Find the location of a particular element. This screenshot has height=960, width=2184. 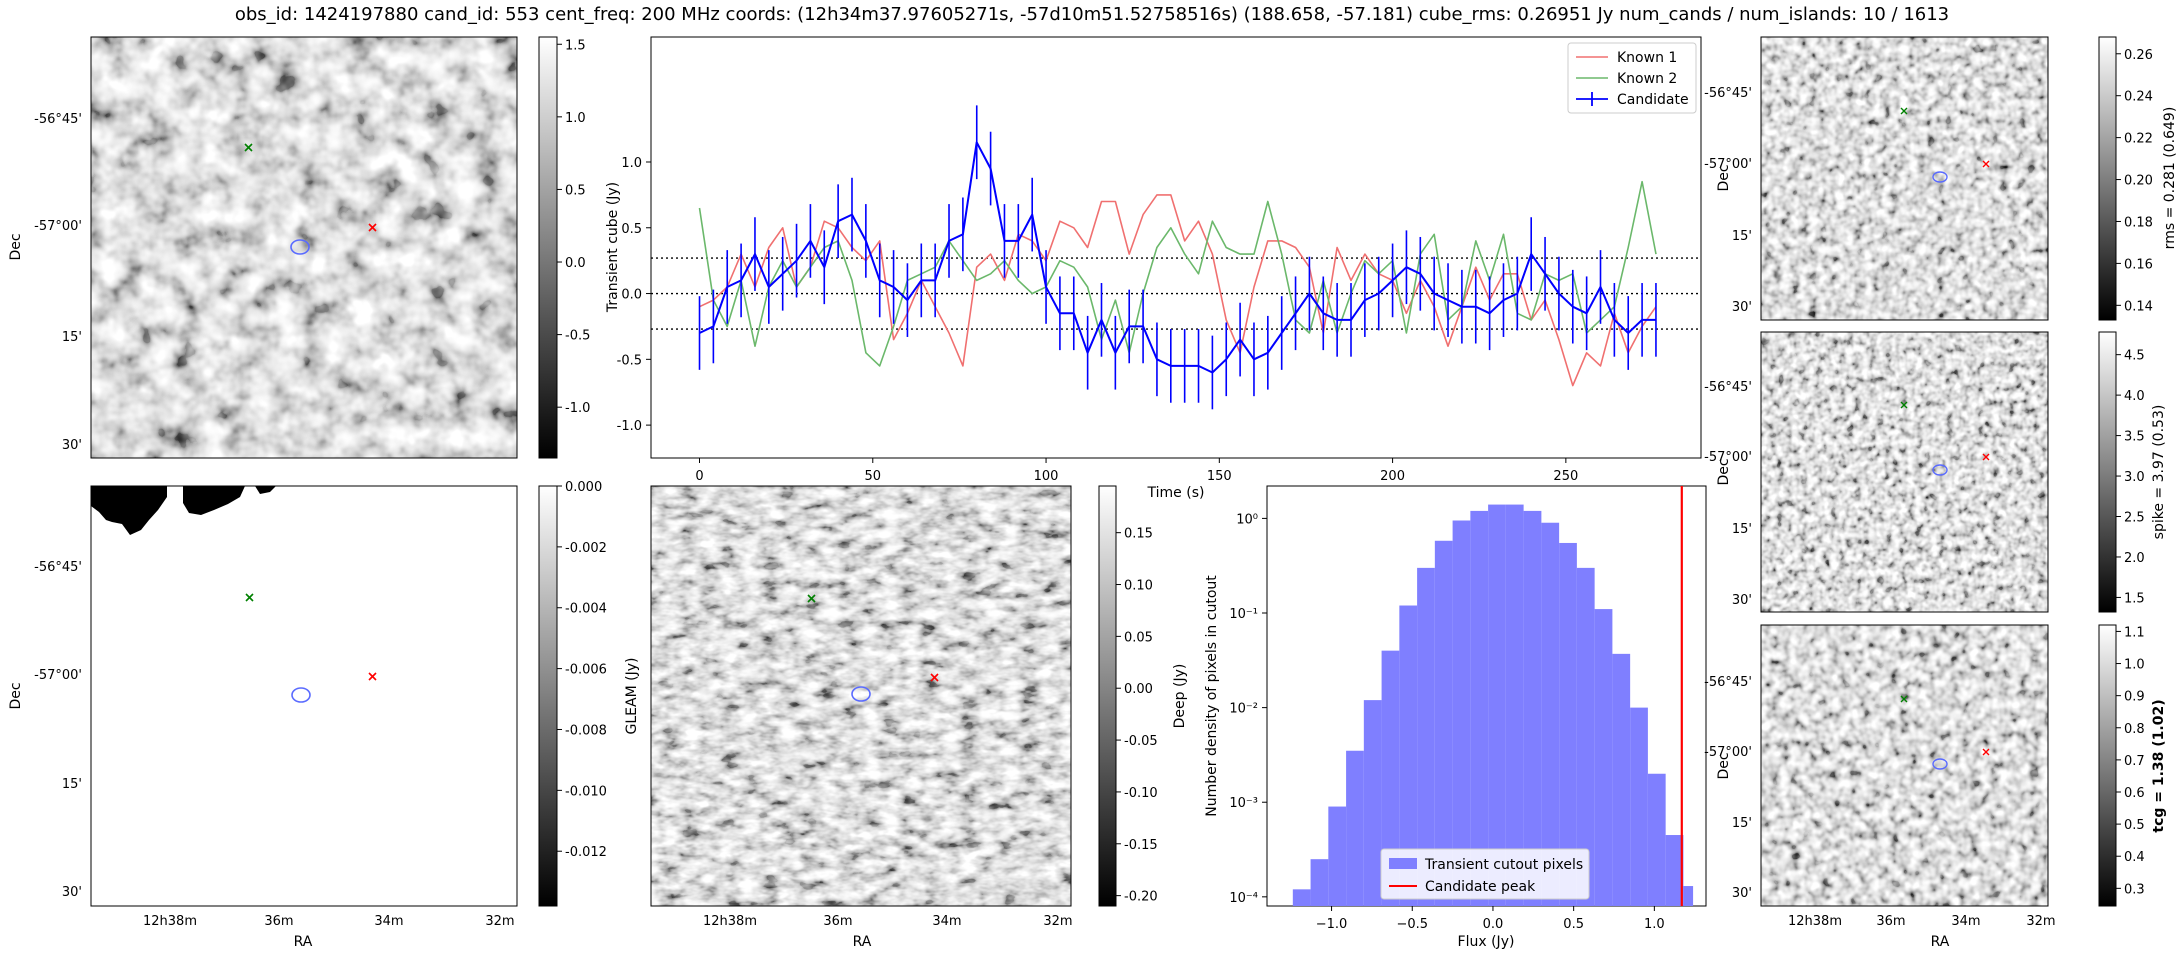

x-tick-label: 150 is located at coordinates (1219, 476).